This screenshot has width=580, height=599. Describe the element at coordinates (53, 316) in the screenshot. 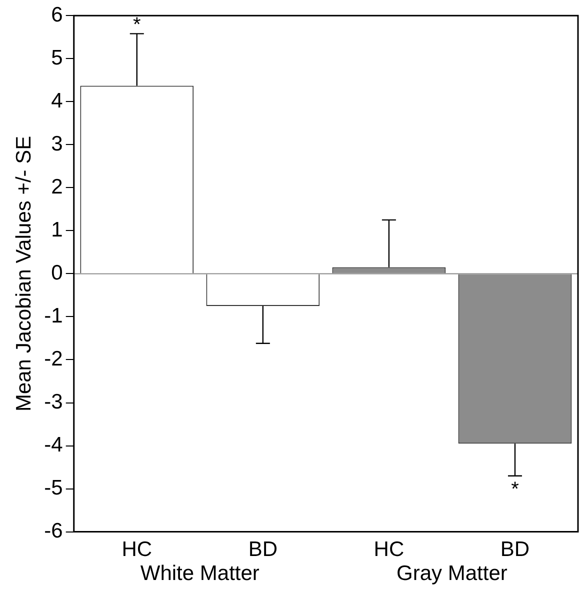

I see `y-tick-label: -1` at that location.